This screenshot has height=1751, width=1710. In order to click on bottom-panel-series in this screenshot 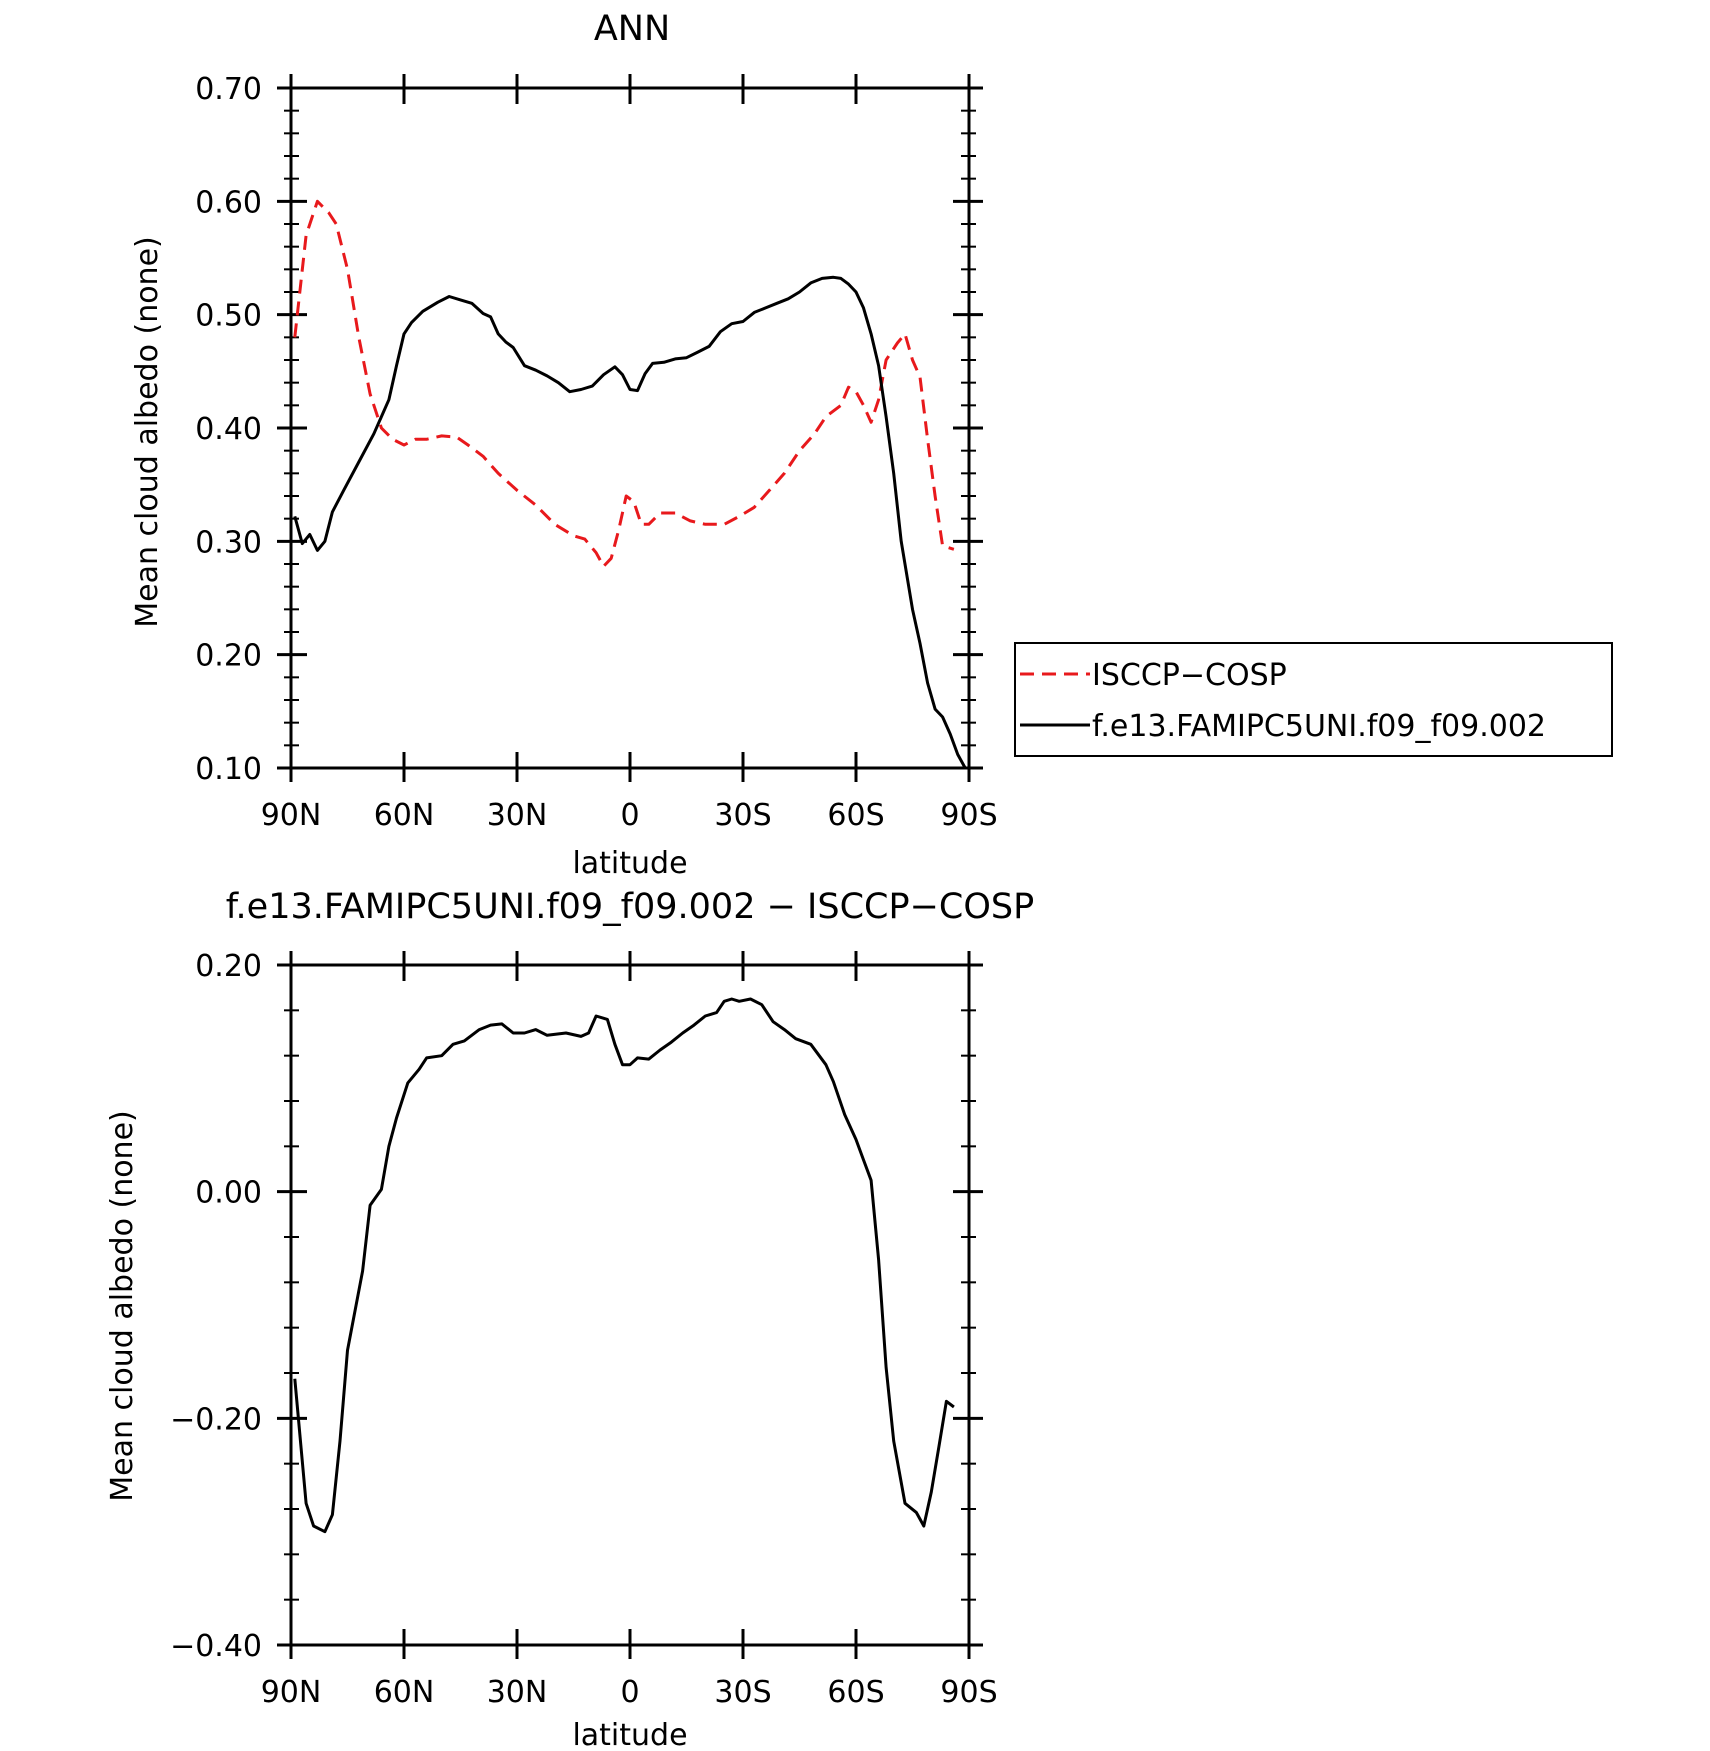, I will do `click(624, 1265)`.